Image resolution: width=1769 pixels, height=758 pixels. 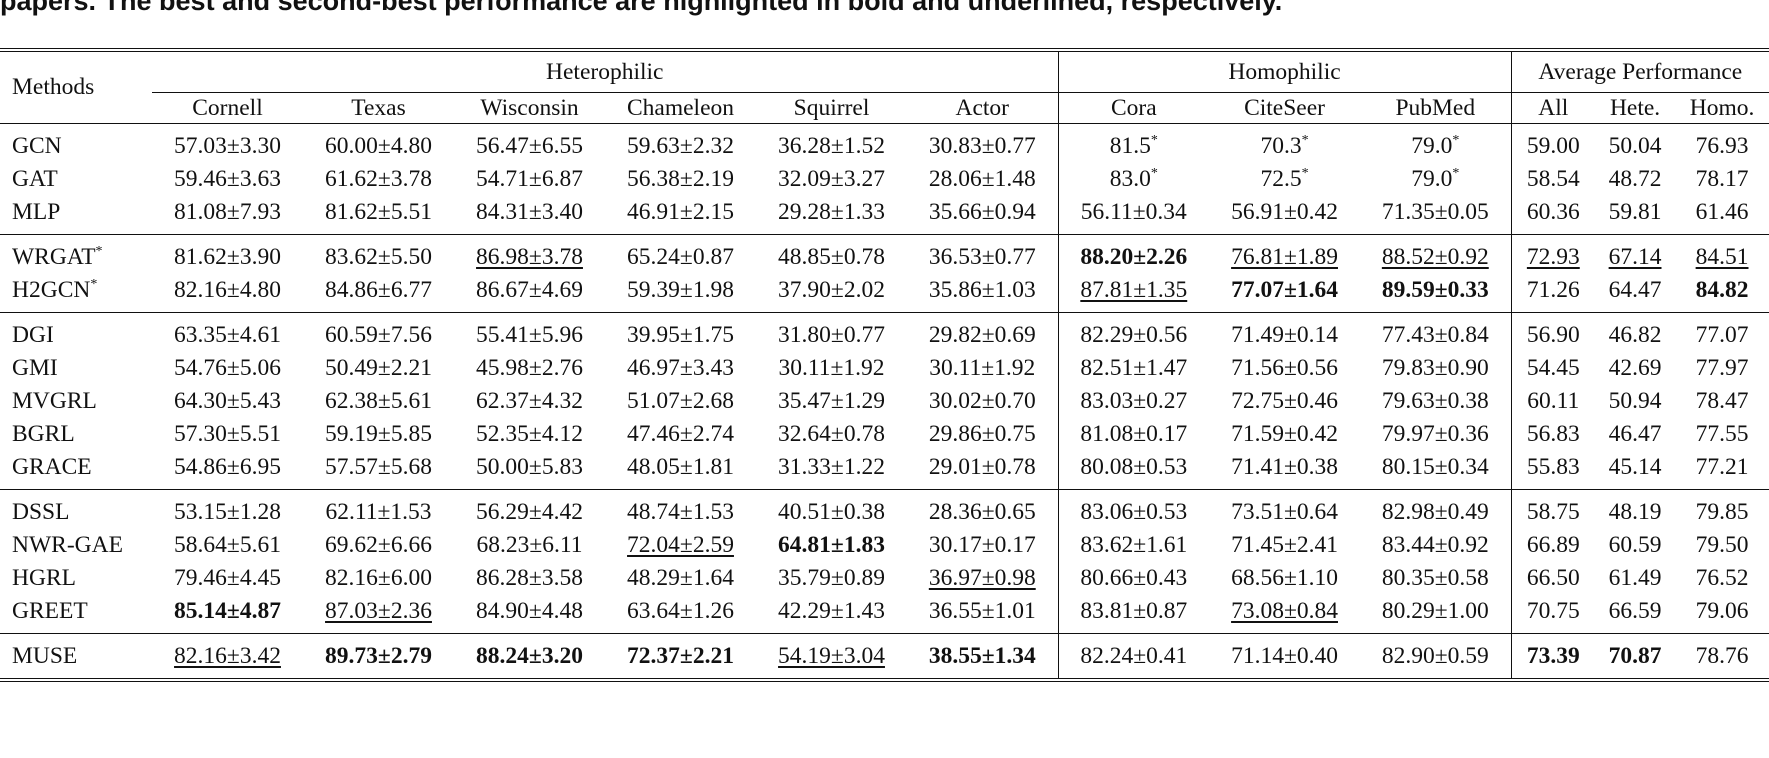 I want to click on column-header: Squirrel, so click(x=831, y=107).